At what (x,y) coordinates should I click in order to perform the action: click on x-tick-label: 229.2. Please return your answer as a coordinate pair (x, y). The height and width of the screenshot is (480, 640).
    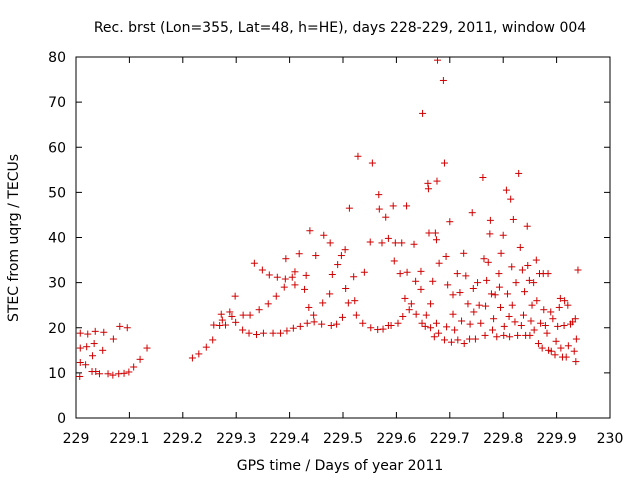
    Looking at the image, I should click on (183, 439).